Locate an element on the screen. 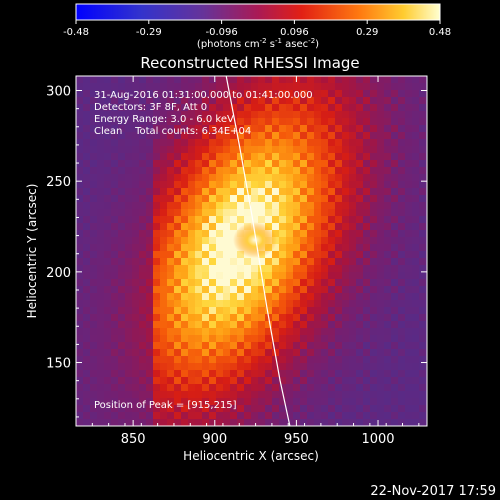 This screenshot has width=500, height=500. peak-glow is located at coordinates (255, 240).